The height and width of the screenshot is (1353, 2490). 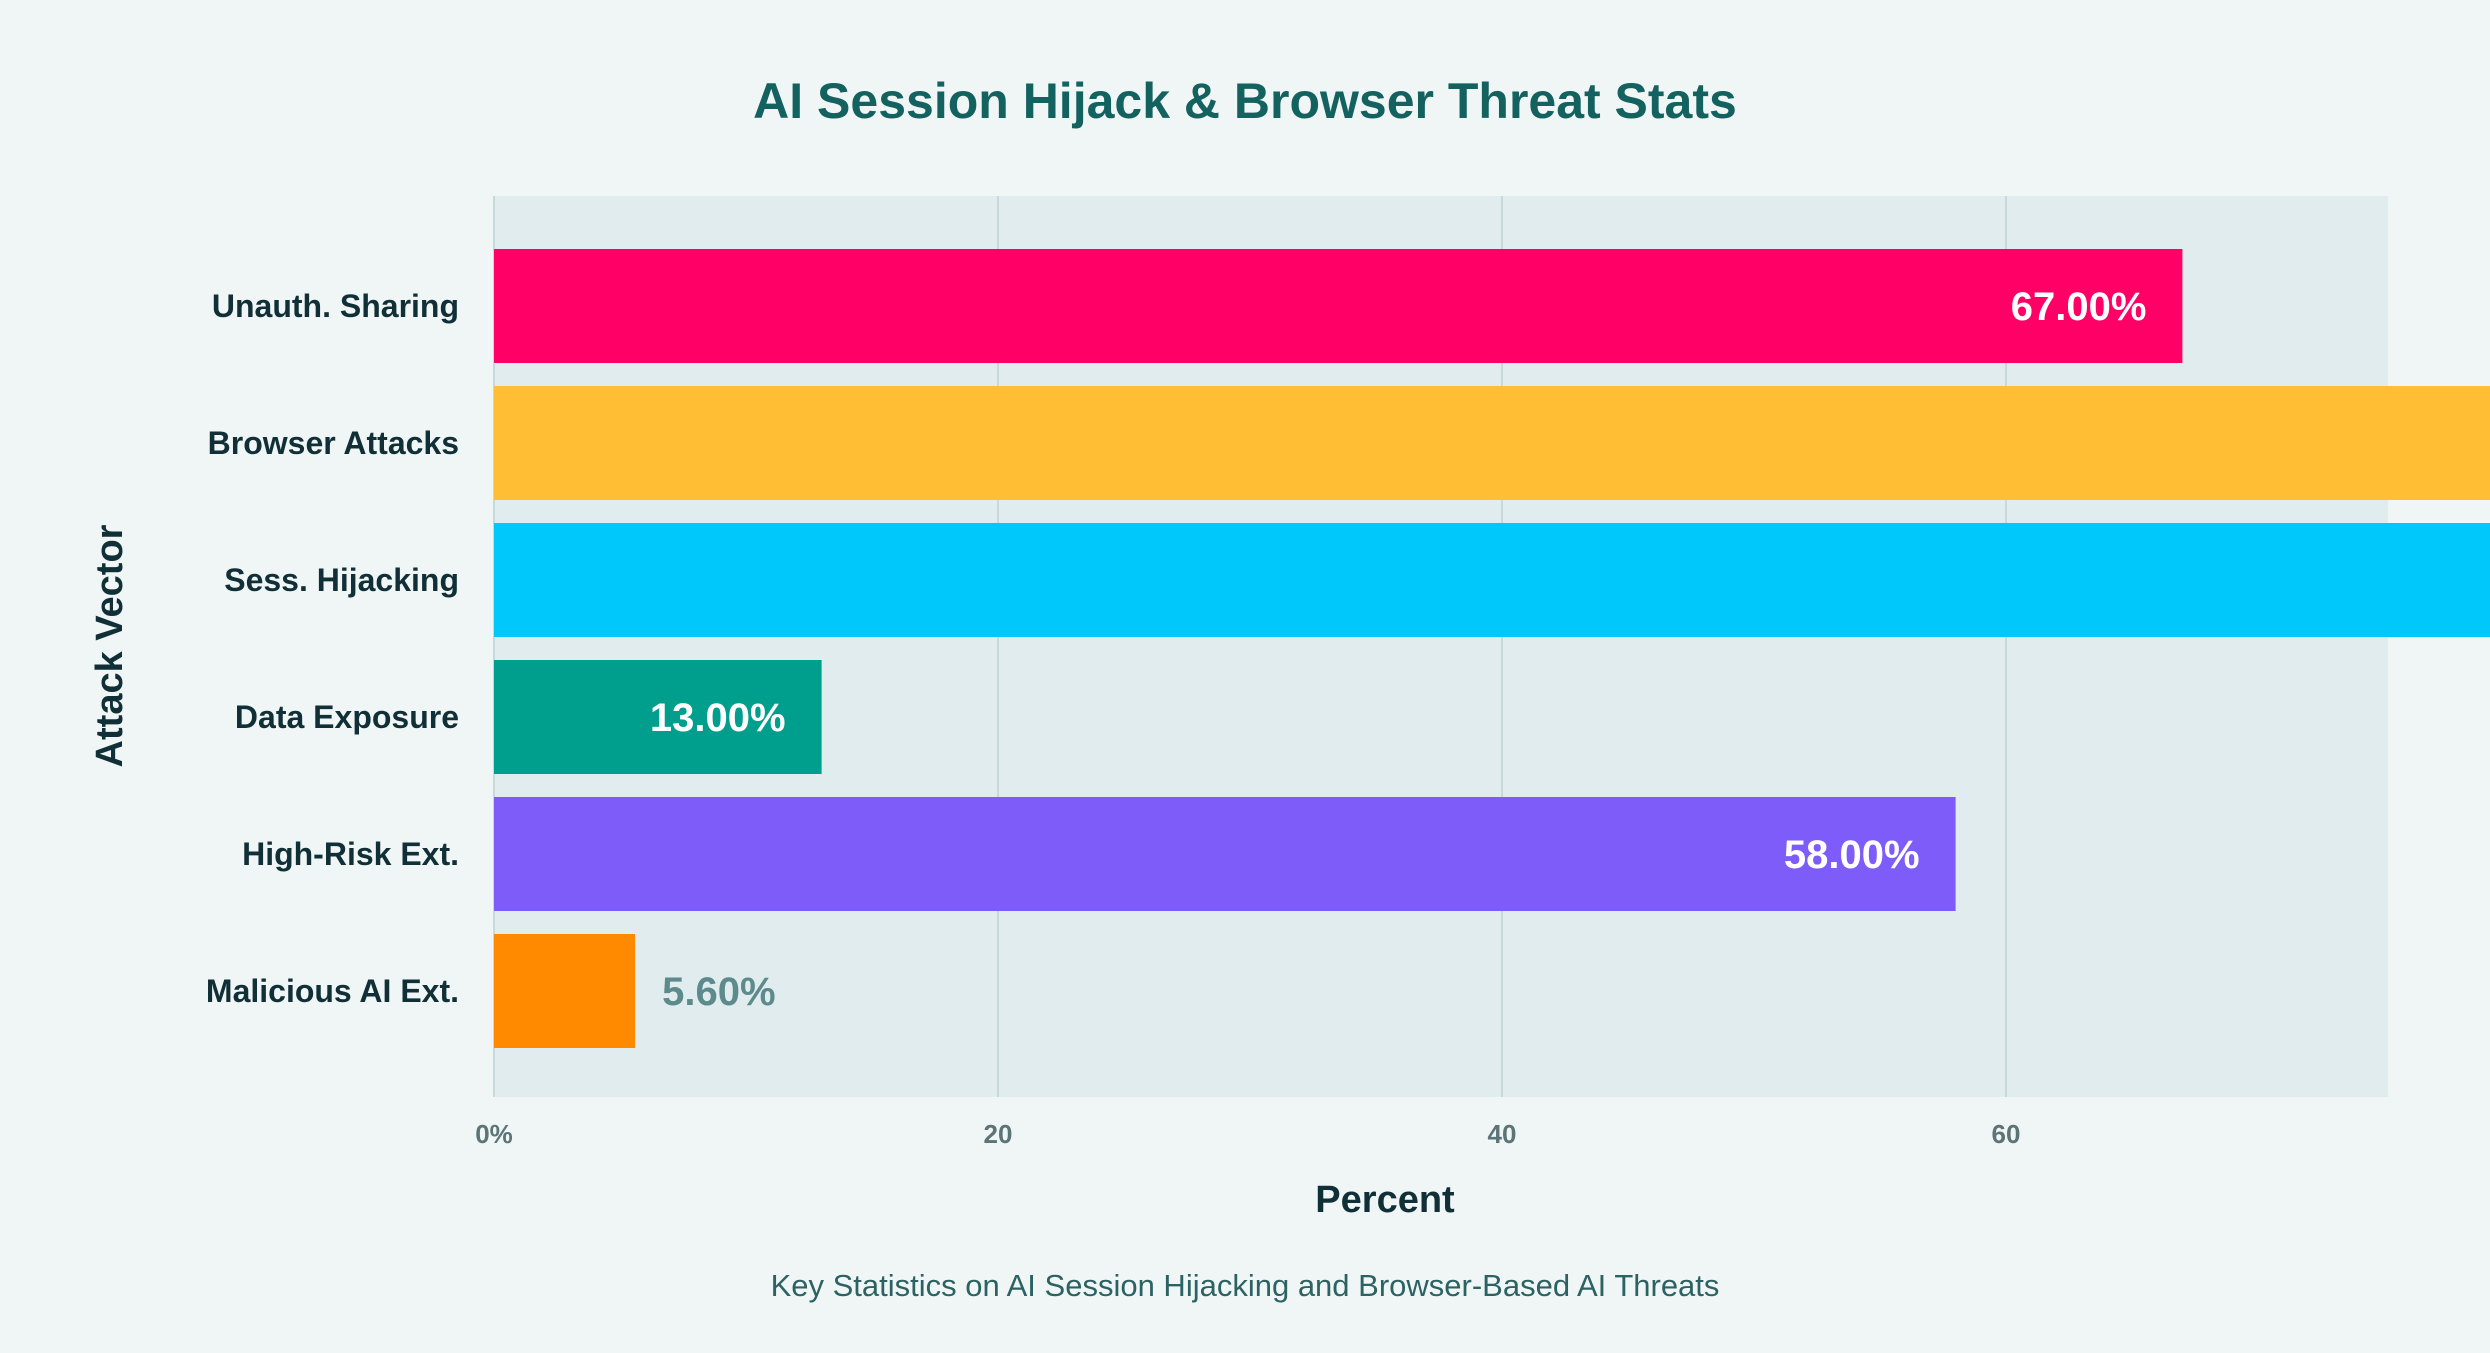 I want to click on category-label: Malicious AI Ext., so click(x=332, y=991).